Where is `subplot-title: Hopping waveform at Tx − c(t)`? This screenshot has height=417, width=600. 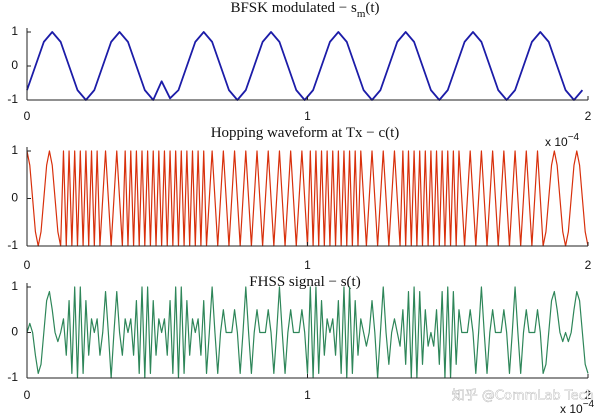
subplot-title: Hopping waveform at Tx − c(t) is located at coordinates (305, 133).